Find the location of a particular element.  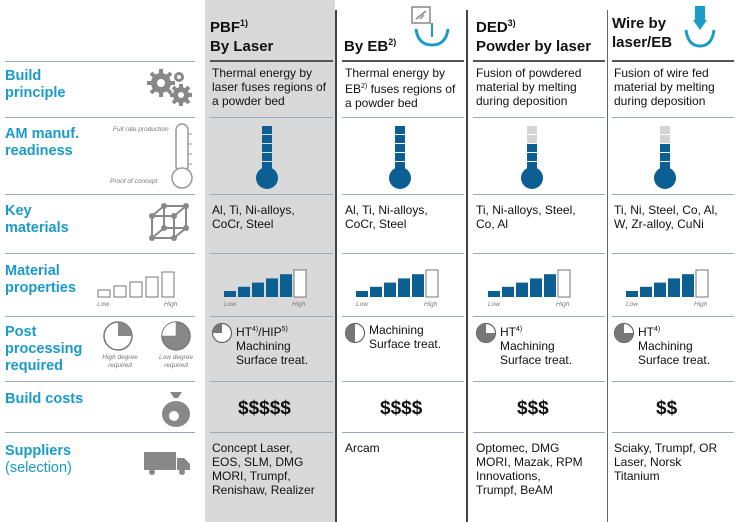

gears-icon is located at coordinates (169, 87).